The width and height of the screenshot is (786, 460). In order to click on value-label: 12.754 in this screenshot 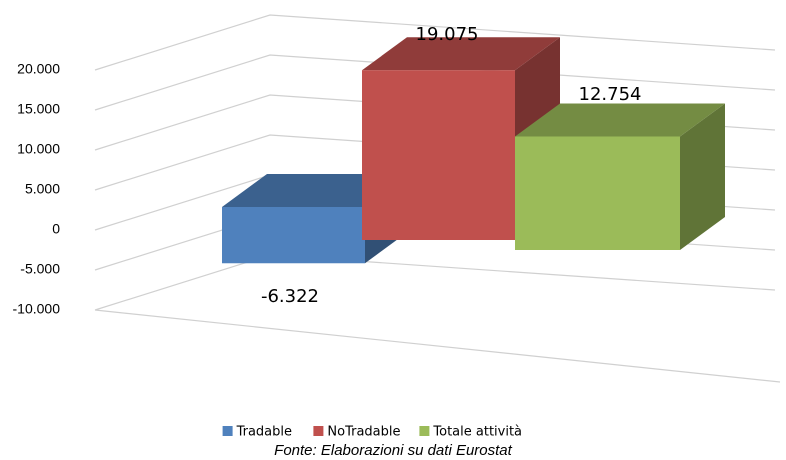, I will do `click(610, 94)`.